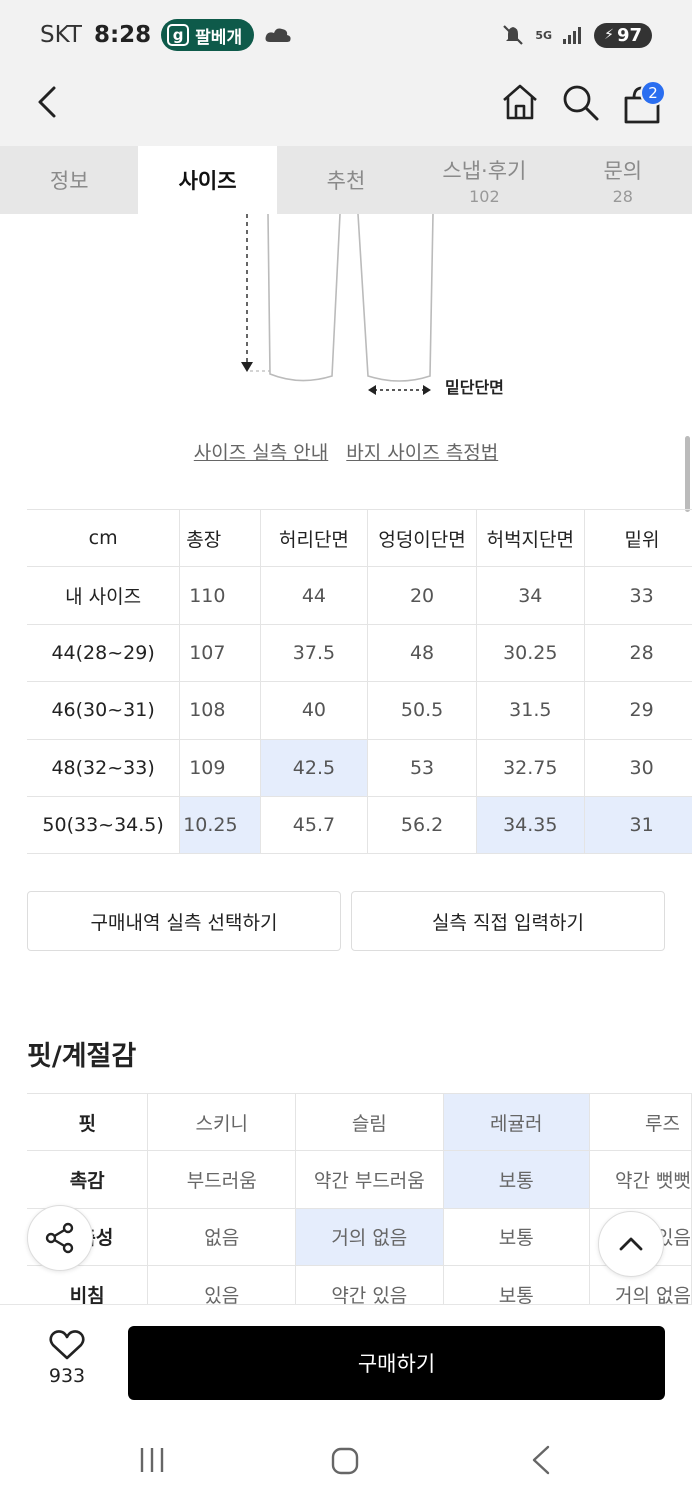 This screenshot has height=1500, width=692. I want to click on pants-illustration, so click(337, 304).